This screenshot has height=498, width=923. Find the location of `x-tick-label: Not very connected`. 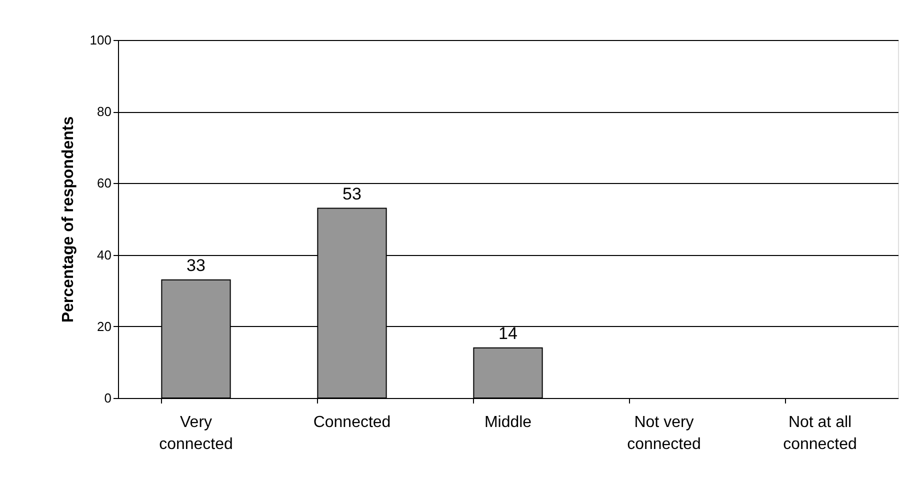

x-tick-label: Not very connected is located at coordinates (664, 433).